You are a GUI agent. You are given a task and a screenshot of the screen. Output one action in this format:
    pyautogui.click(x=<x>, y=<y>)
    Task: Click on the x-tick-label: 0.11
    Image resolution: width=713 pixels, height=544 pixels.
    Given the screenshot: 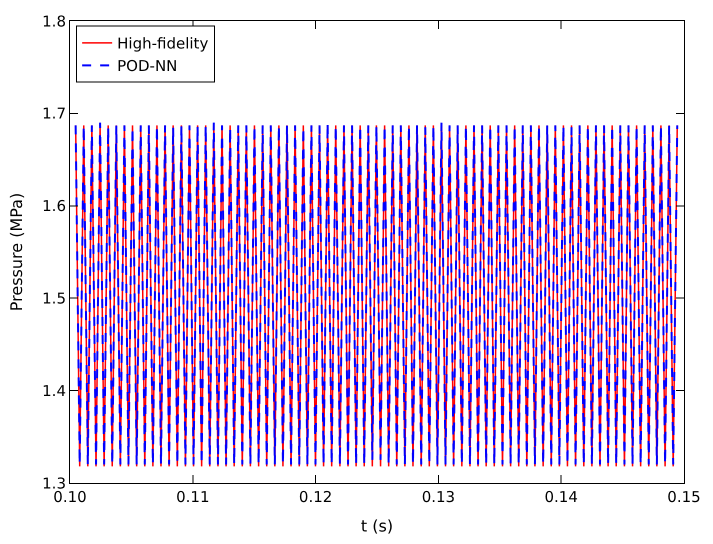 What is the action you would take?
    pyautogui.click(x=193, y=497)
    